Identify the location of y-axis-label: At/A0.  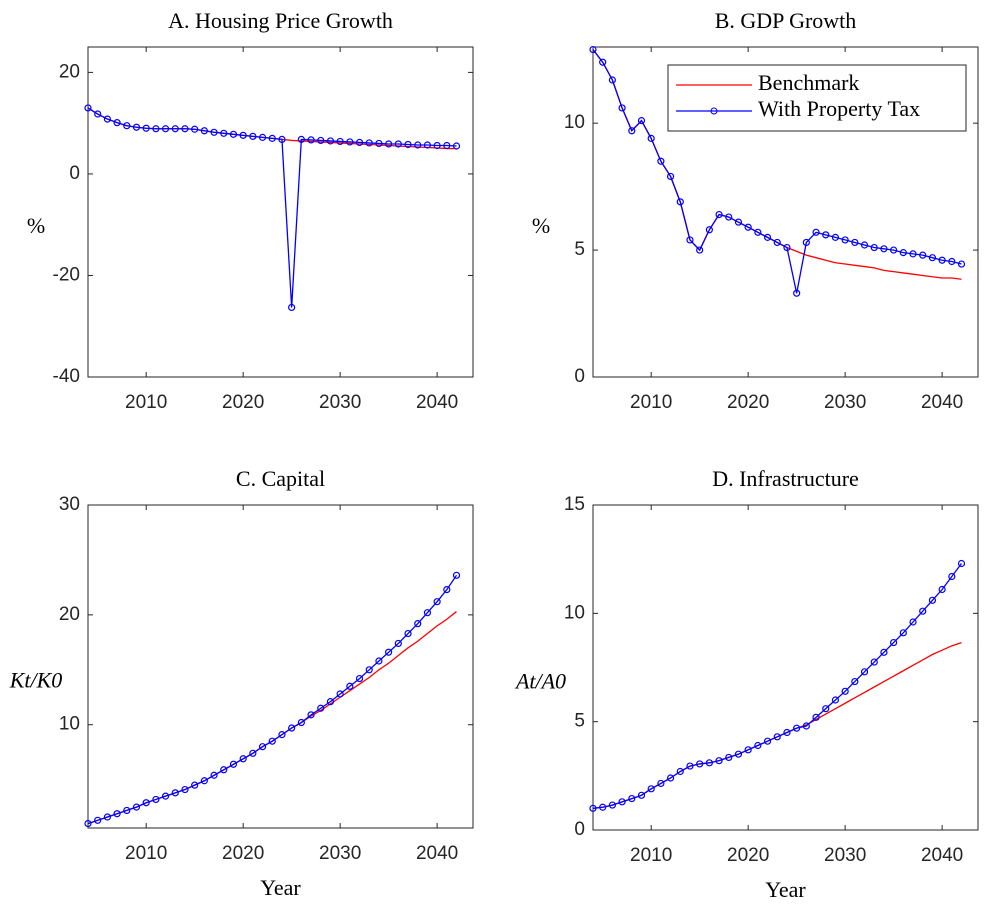
(540, 681).